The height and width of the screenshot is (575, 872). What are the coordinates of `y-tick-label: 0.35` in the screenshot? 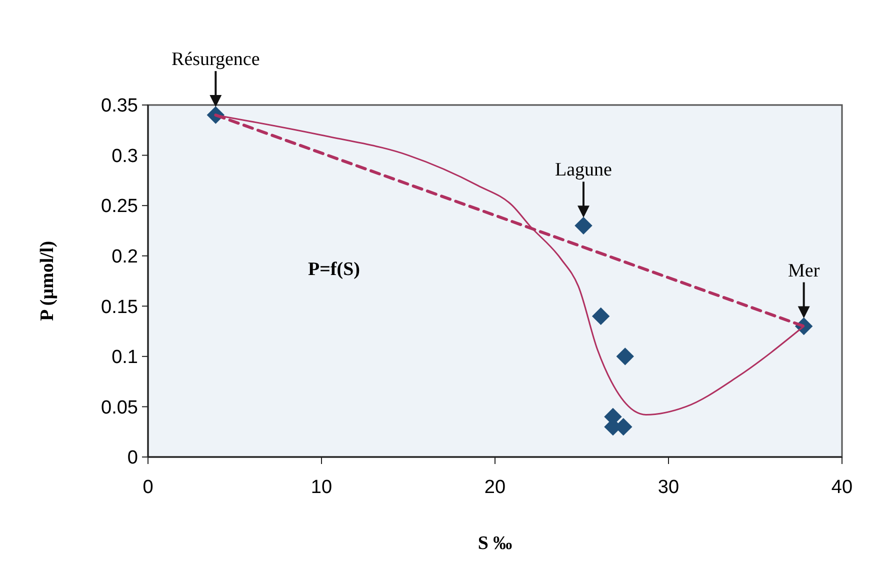 It's located at (119, 106).